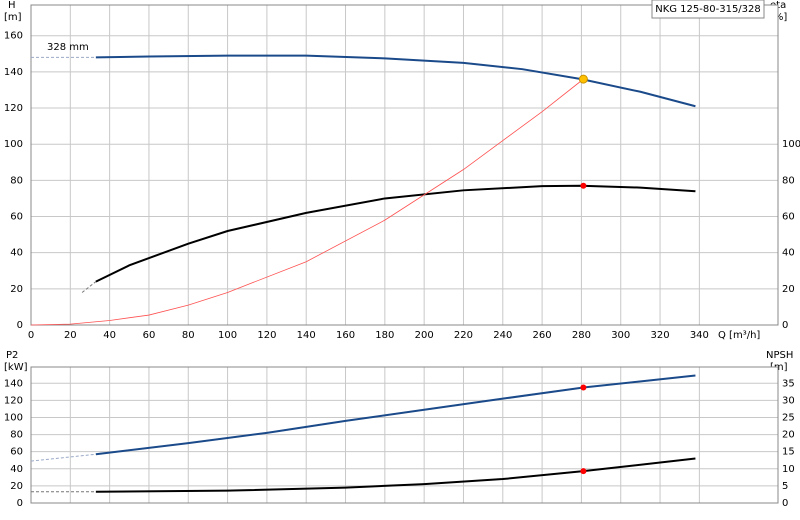 The width and height of the screenshot is (800, 520). What do you see at coordinates (788, 452) in the screenshot?
I see `y2-tick-label: 15` at bounding box center [788, 452].